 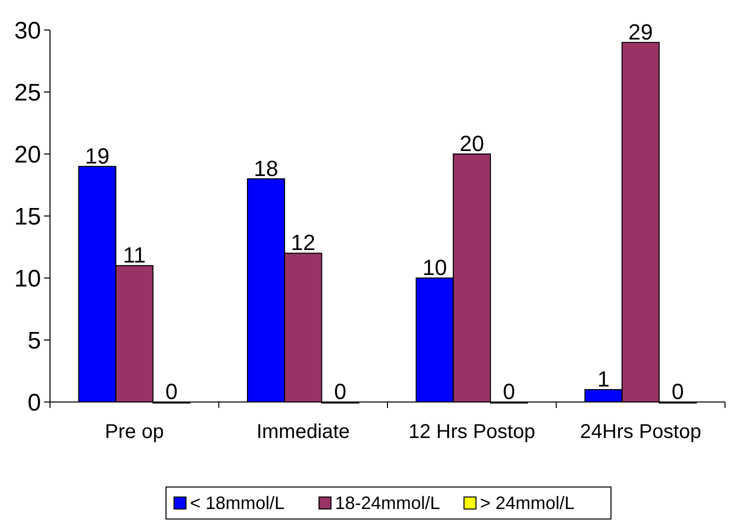 I want to click on data-label: 29, so click(x=640, y=31).